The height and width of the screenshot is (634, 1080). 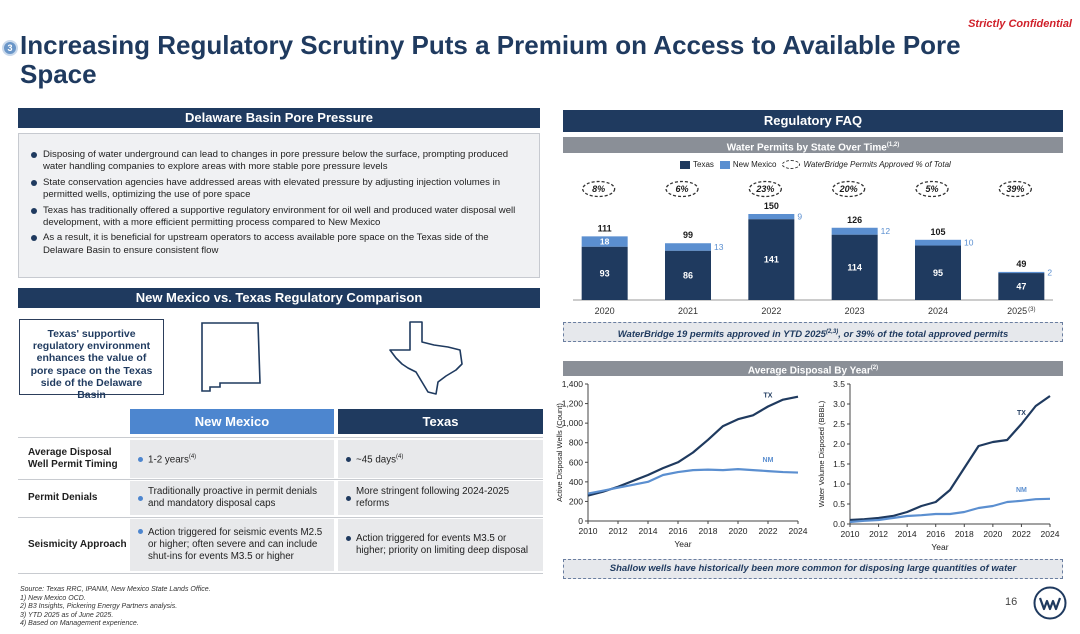 I want to click on x-tick-label: 2020, so click(x=605, y=311).